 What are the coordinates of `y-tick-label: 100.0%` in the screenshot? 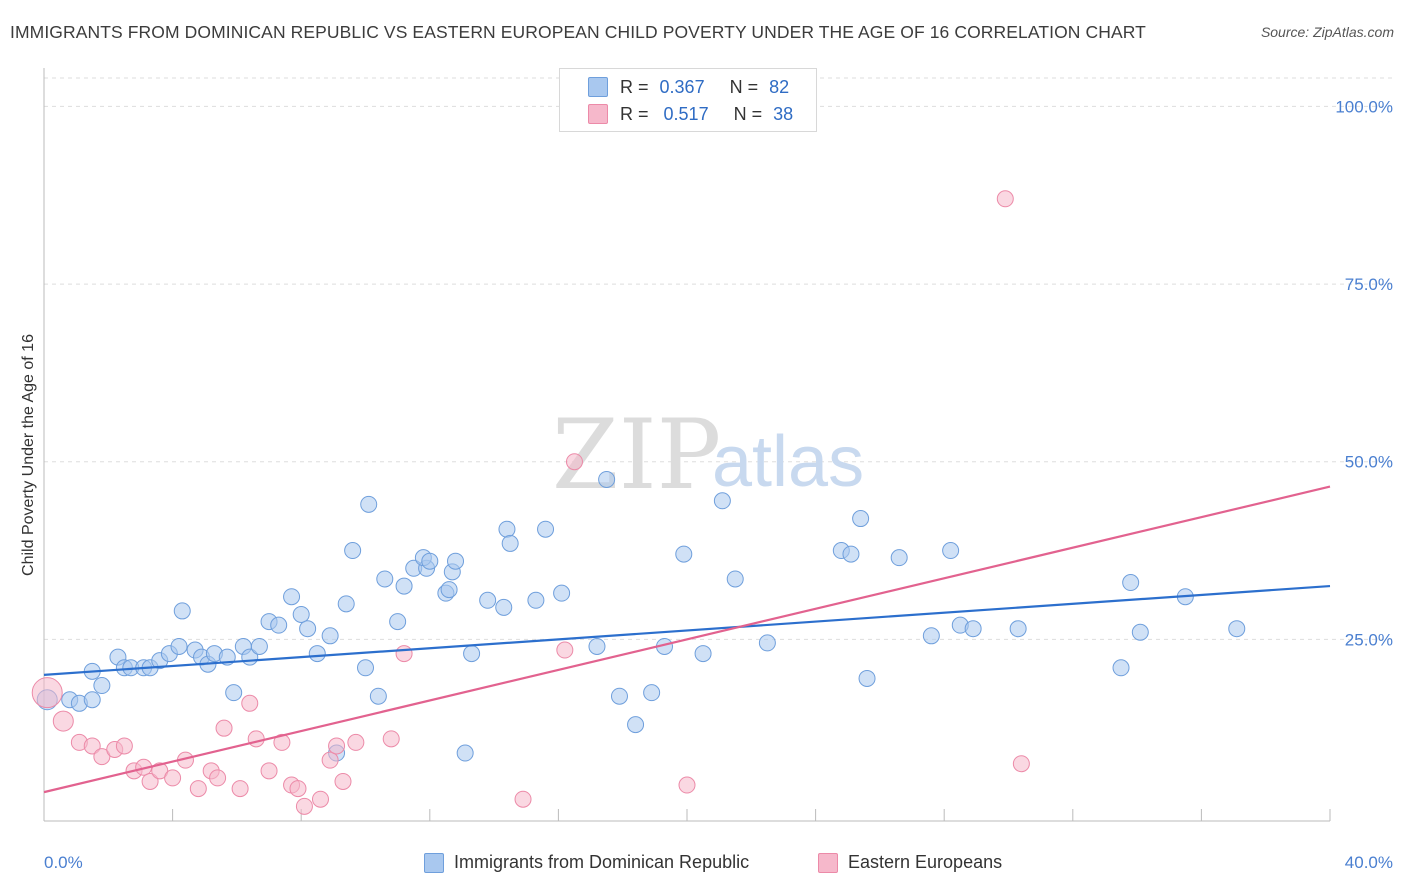 It's located at (1364, 106).